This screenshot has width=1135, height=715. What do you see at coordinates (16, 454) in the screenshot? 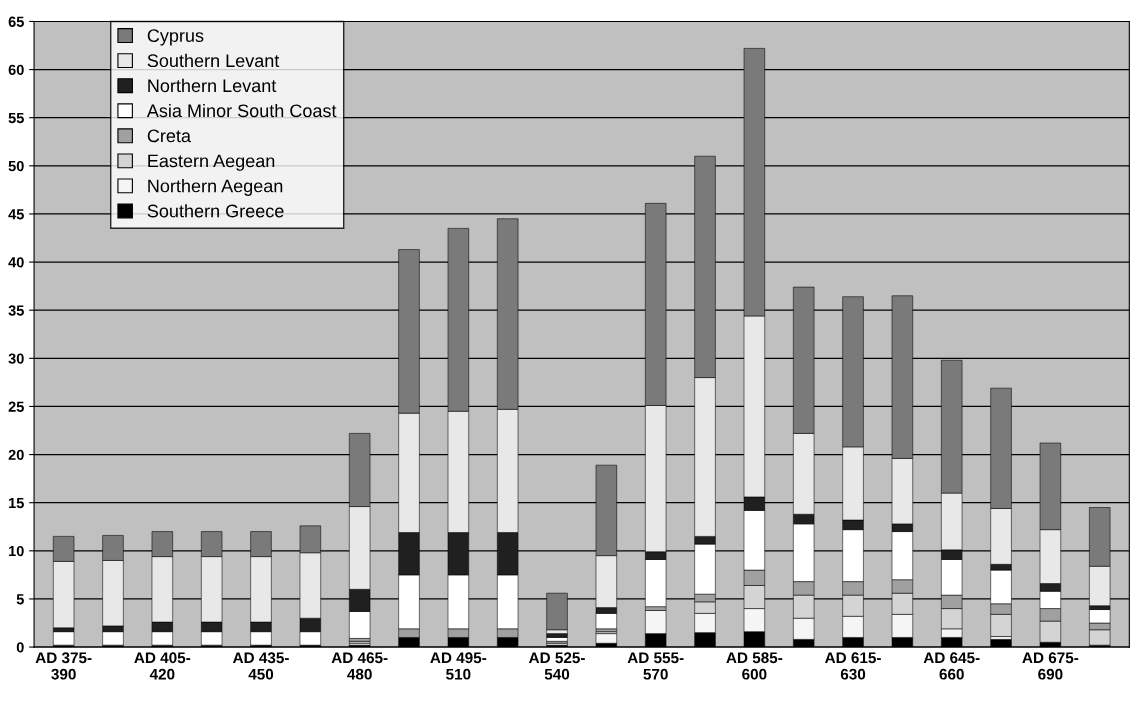
I see `y-tick-label: 20` at bounding box center [16, 454].